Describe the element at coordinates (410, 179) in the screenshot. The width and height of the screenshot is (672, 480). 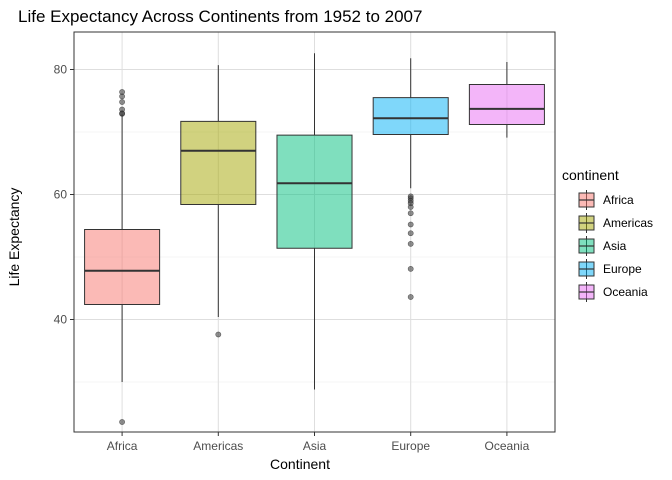
I see `box-europe` at that location.